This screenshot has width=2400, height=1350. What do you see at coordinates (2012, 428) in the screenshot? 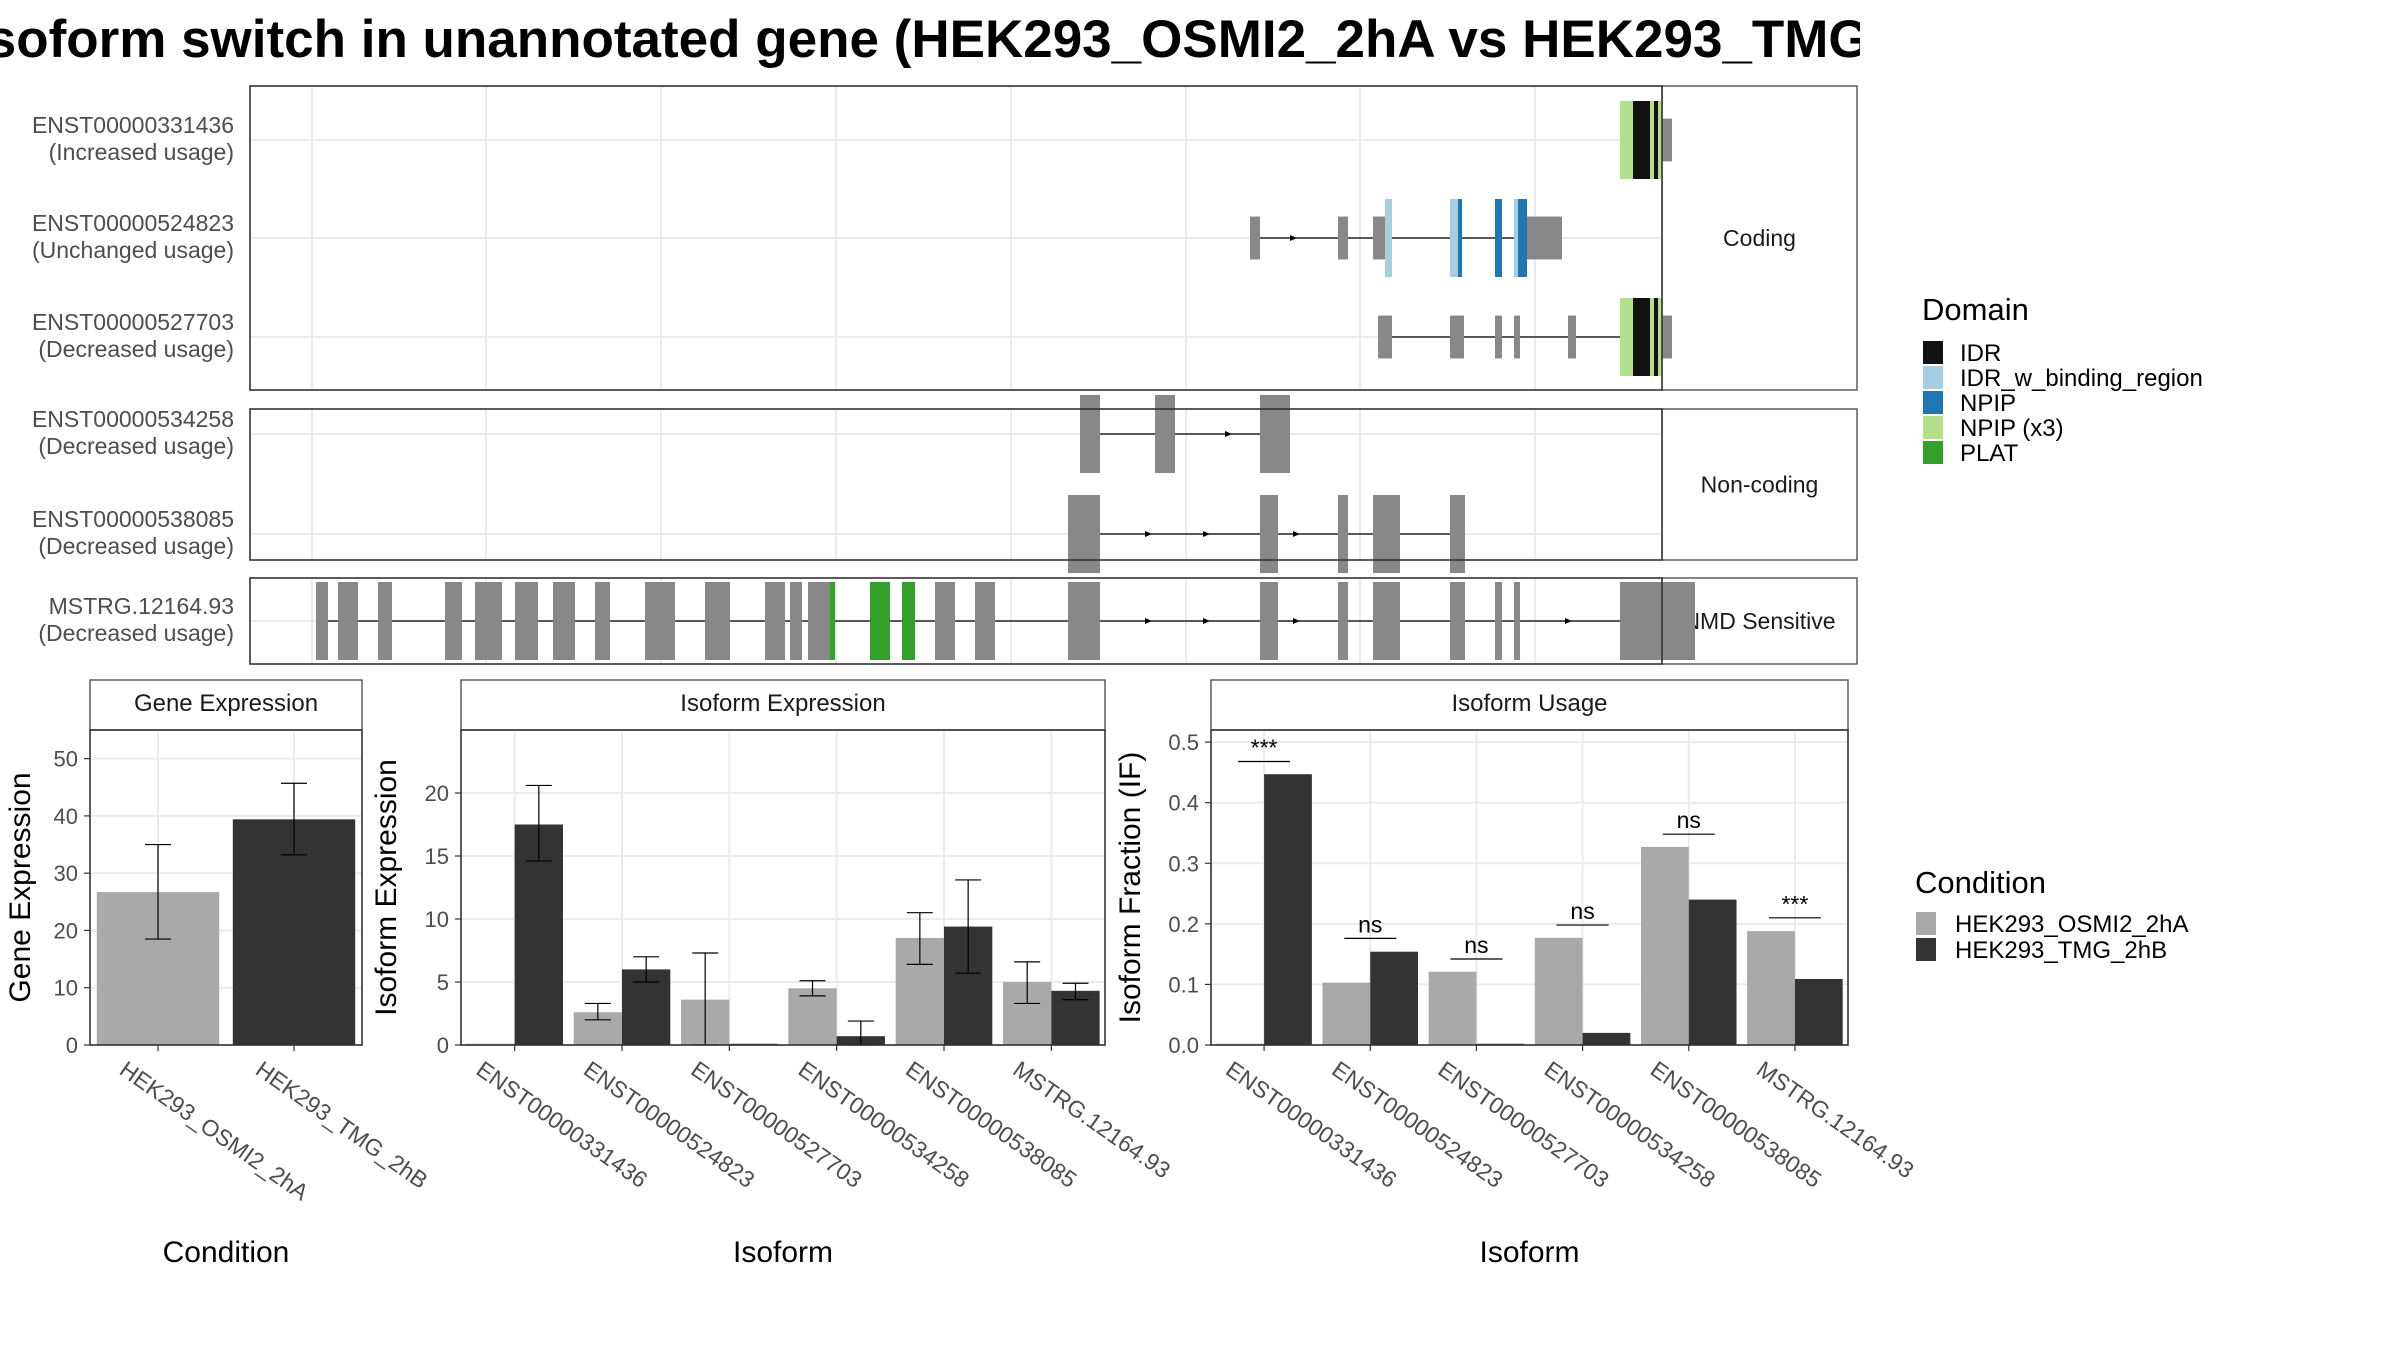
I see `legend-item: NPIP (x3)` at bounding box center [2012, 428].